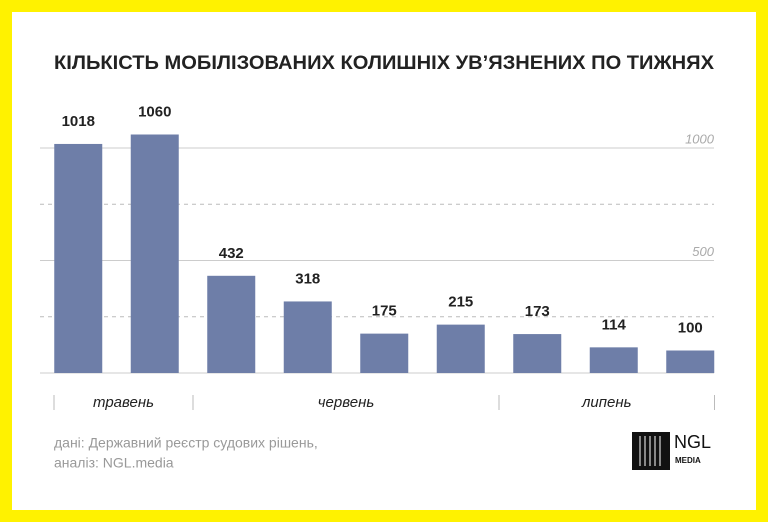  What do you see at coordinates (231, 253) in the screenshot?
I see `value-label: 432` at bounding box center [231, 253].